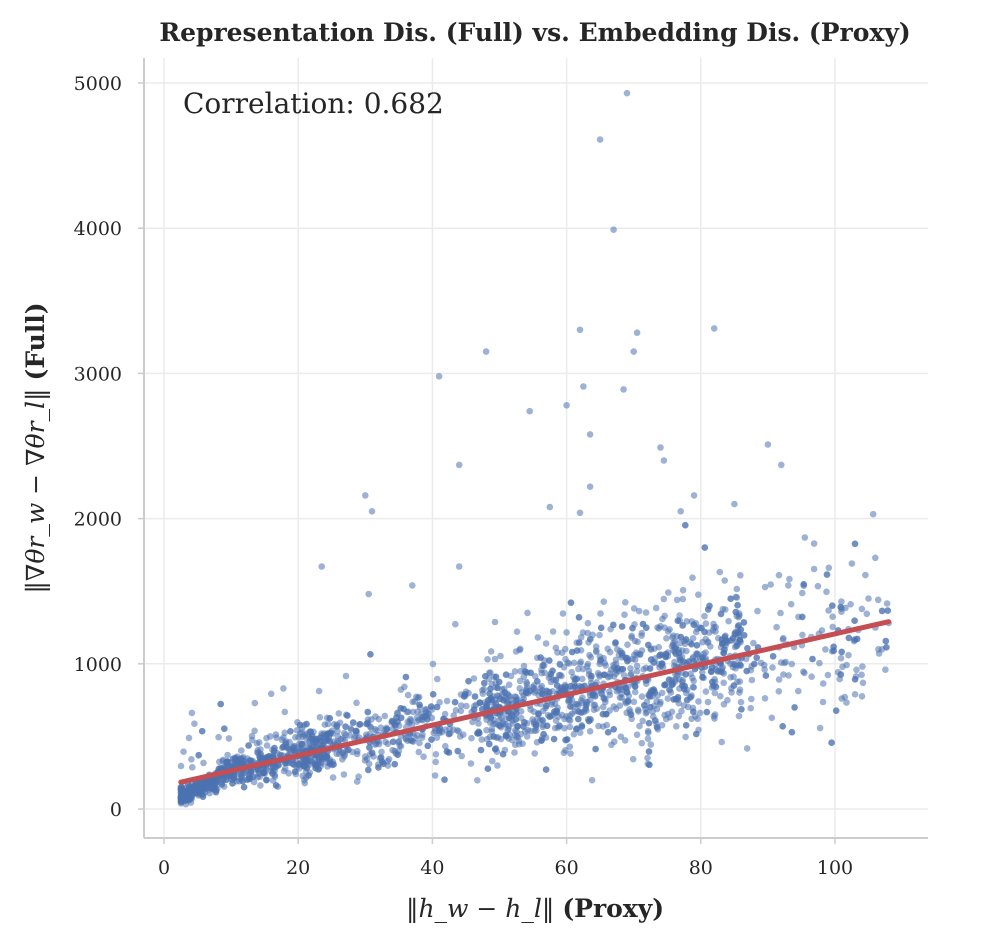 This screenshot has width=998, height=946. What do you see at coordinates (298, 868) in the screenshot?
I see `x-tick-label: 20` at bounding box center [298, 868].